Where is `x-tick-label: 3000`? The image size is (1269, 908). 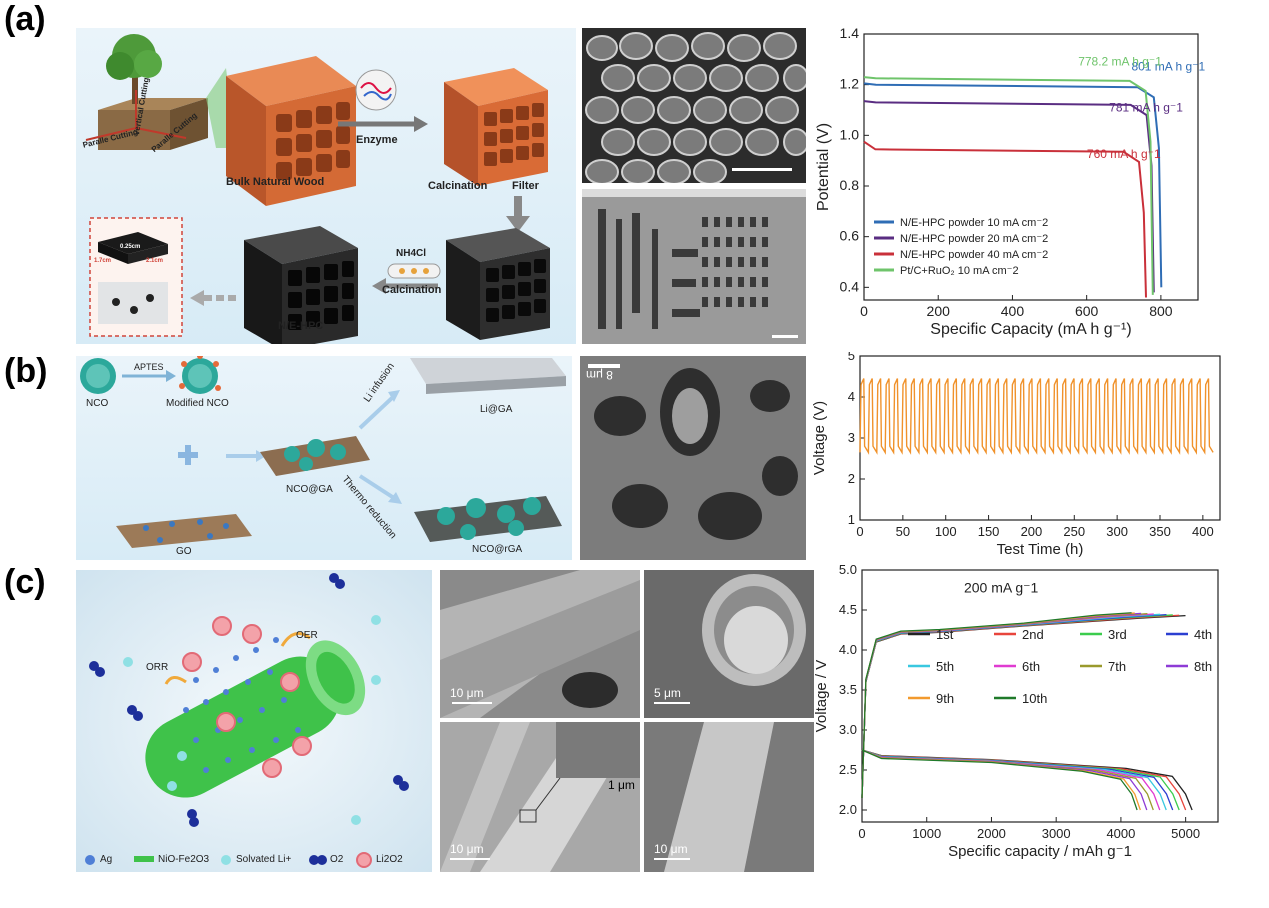
x-tick-label: 3000 is located at coordinates (1056, 833).